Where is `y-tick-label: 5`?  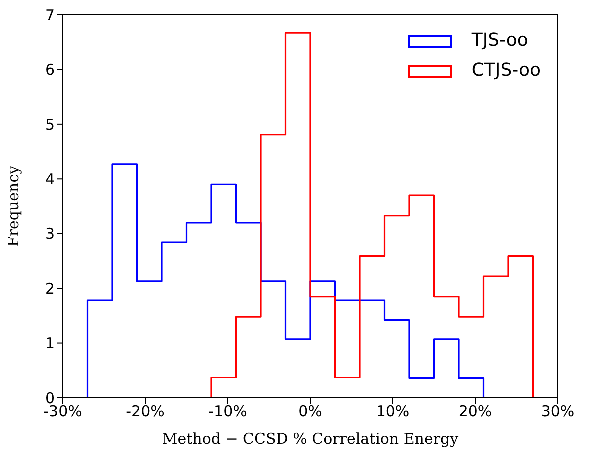 y-tick-label: 5 is located at coordinates (50, 125).